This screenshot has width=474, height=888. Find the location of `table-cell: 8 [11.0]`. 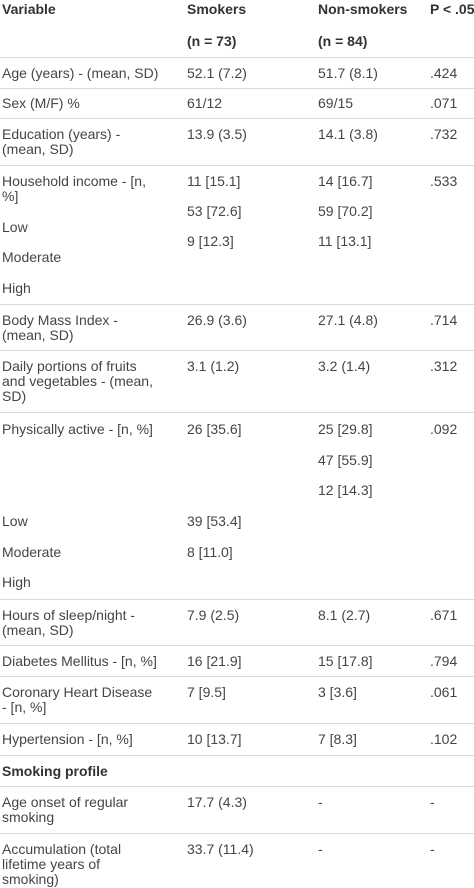

table-cell: 8 [11.0] is located at coordinates (210, 552).